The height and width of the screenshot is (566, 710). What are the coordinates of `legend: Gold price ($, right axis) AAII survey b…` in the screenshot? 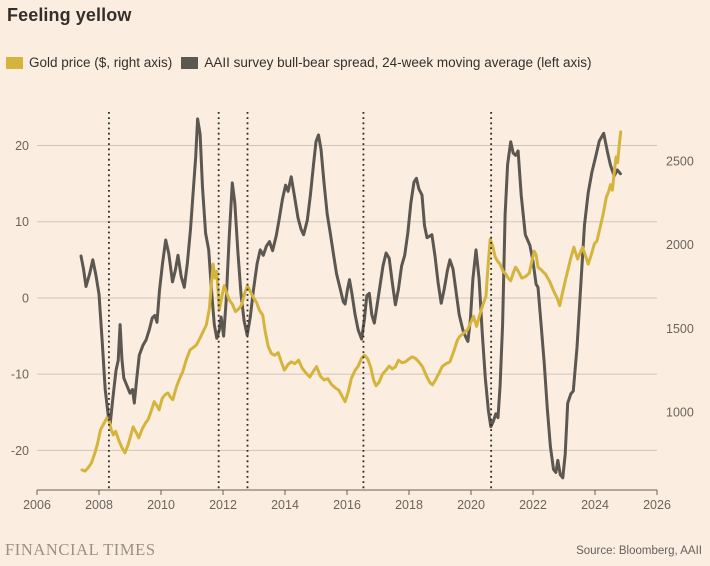 It's located at (299, 62).